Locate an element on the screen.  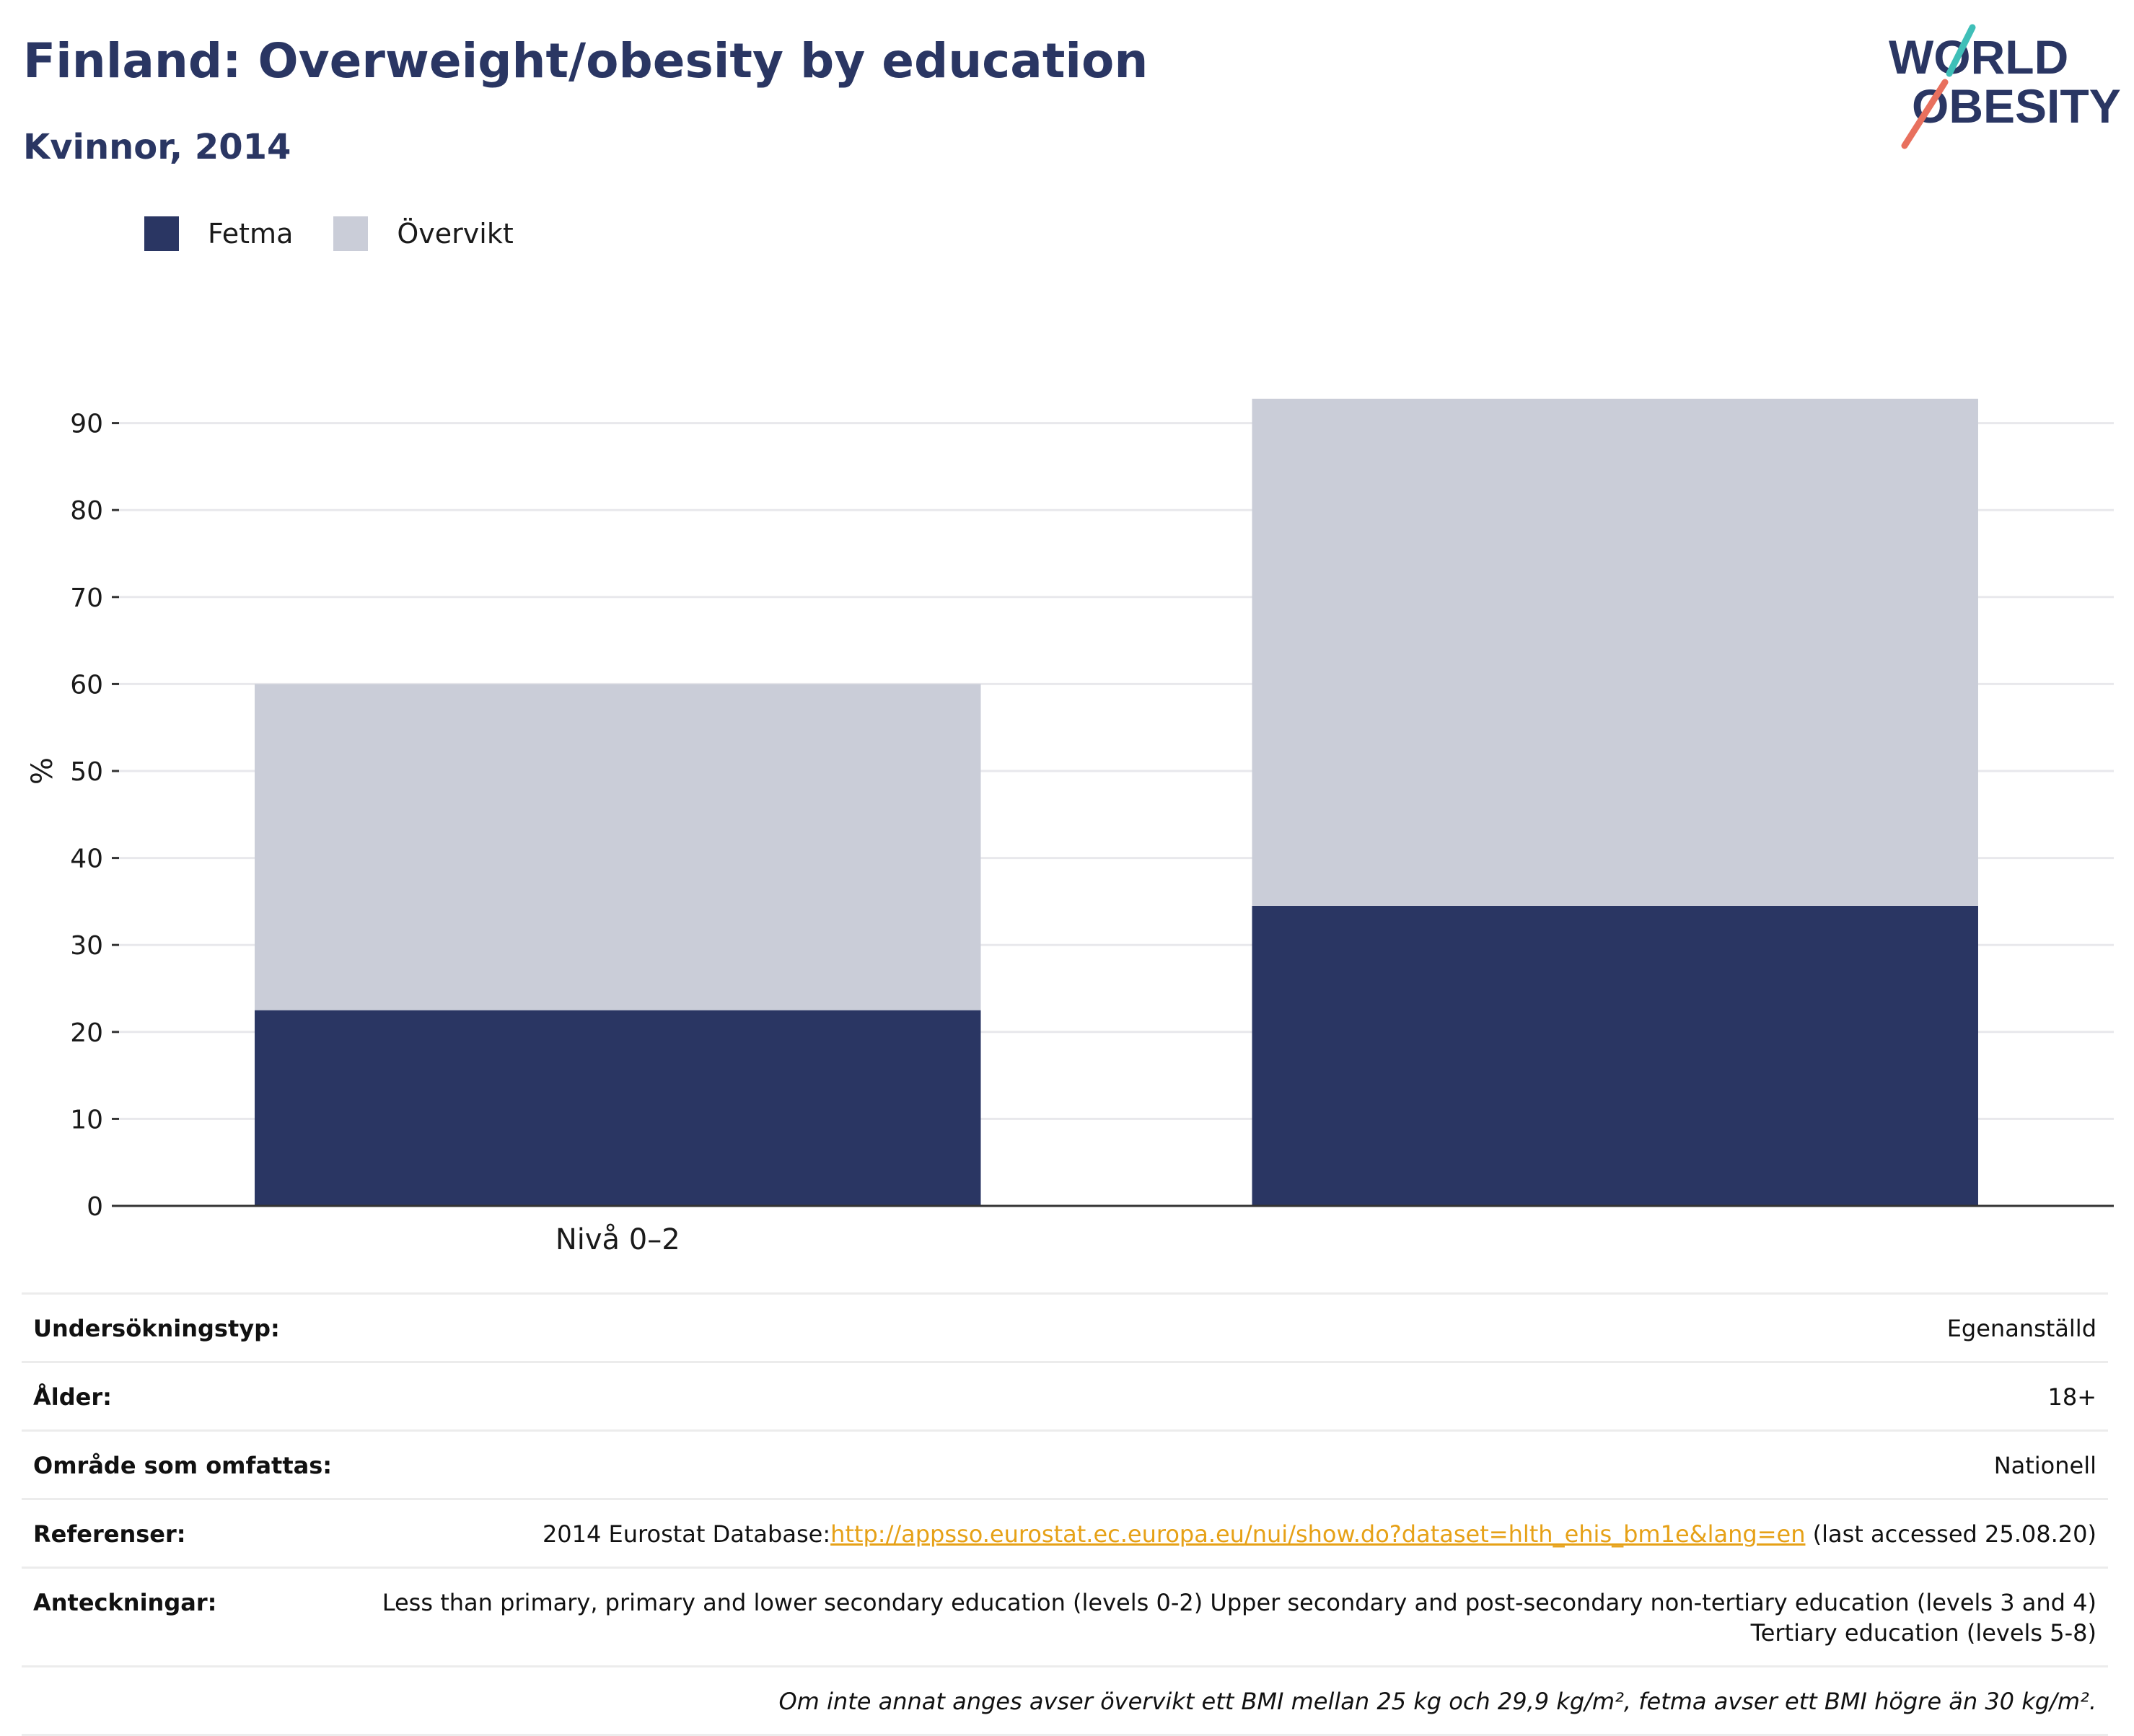
bar-2-overvikt is located at coordinates (1615, 652).